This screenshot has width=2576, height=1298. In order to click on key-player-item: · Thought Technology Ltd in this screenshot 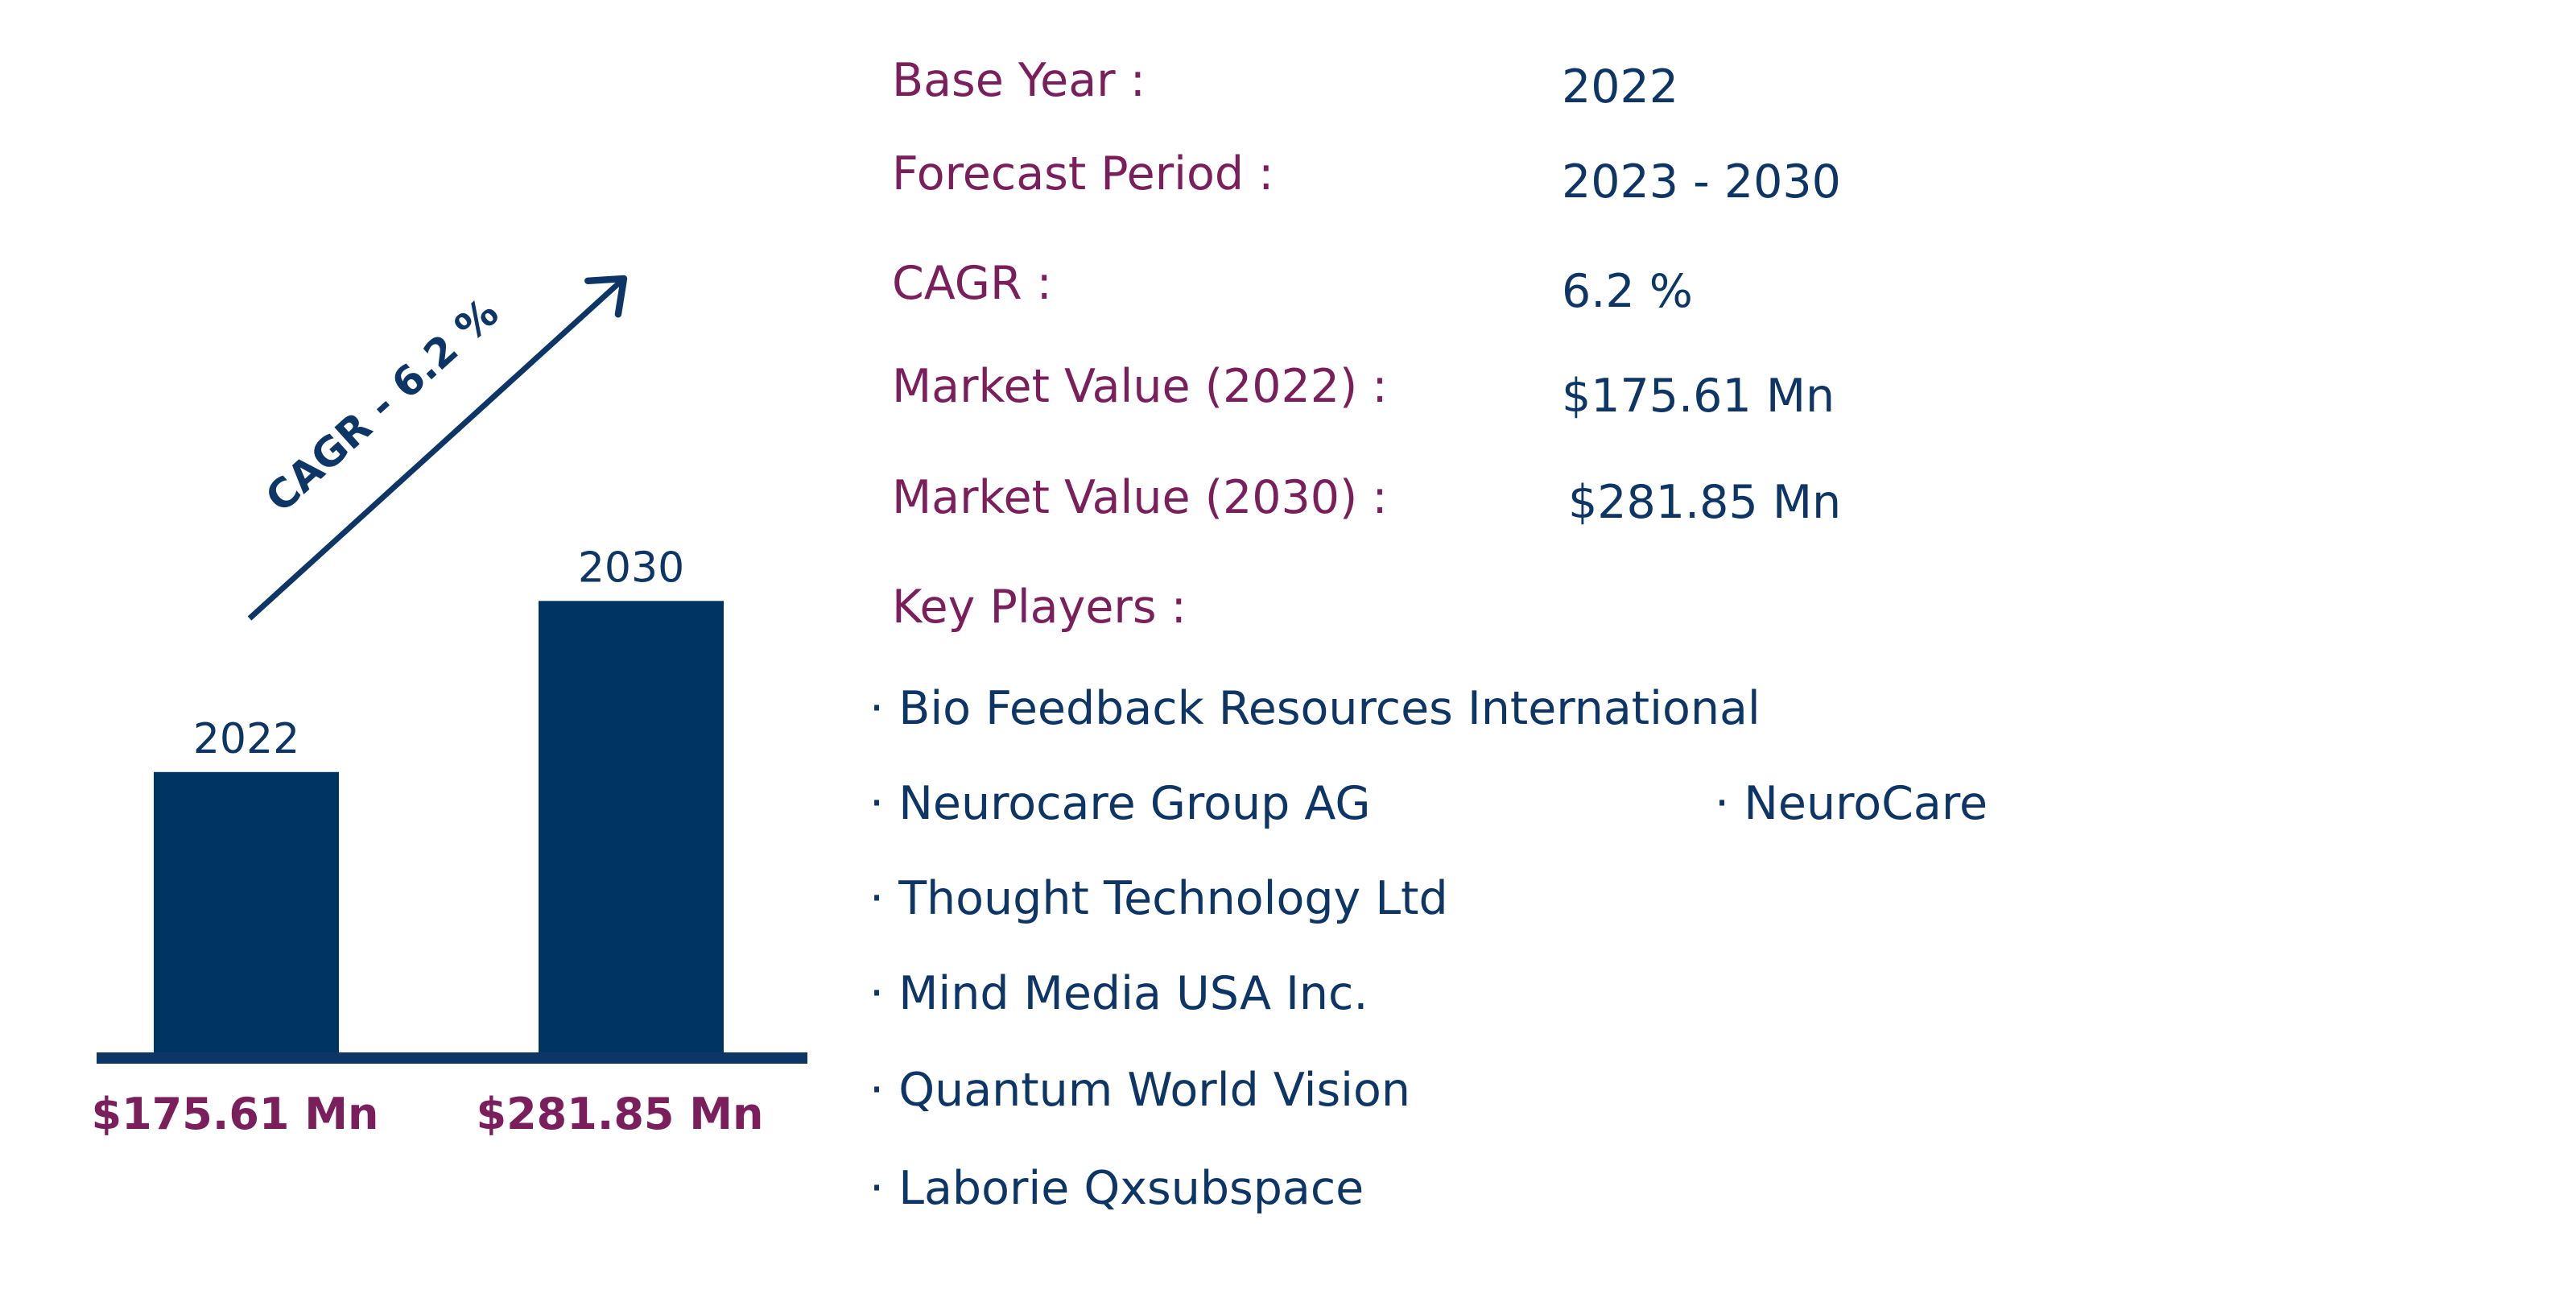, I will do `click(1158, 898)`.